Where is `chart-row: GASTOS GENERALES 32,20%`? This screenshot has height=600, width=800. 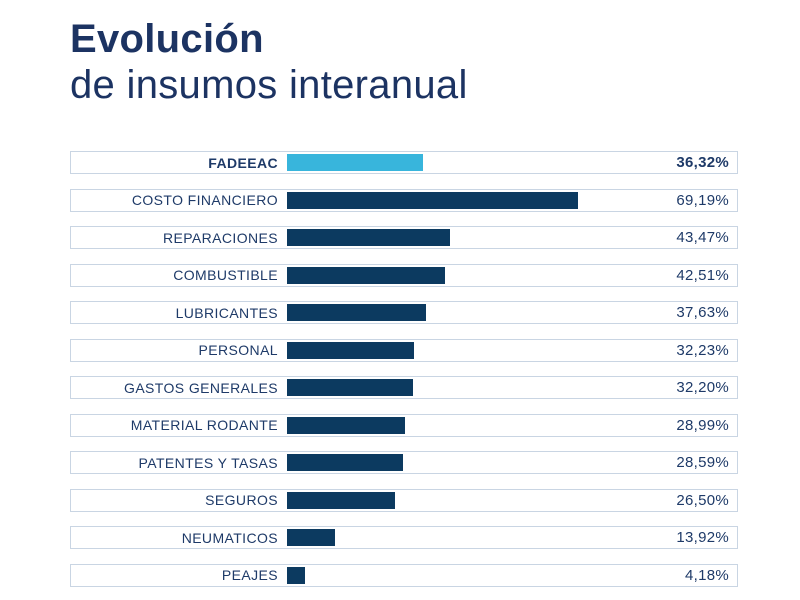 chart-row: GASTOS GENERALES 32,20% is located at coordinates (404, 387).